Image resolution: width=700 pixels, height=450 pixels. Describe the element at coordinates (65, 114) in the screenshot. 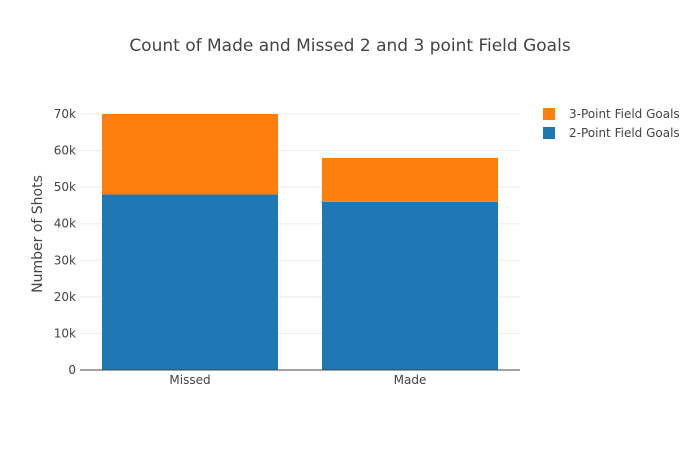

I see `y-tick-label: 70k` at that location.